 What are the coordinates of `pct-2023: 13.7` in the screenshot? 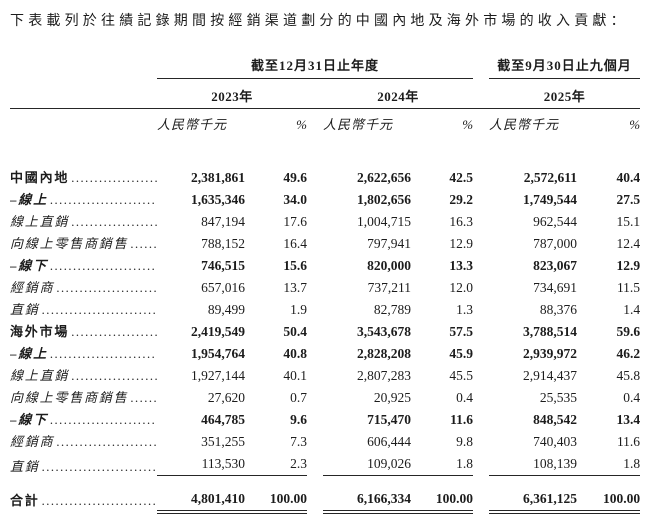 It's located at (295, 287).